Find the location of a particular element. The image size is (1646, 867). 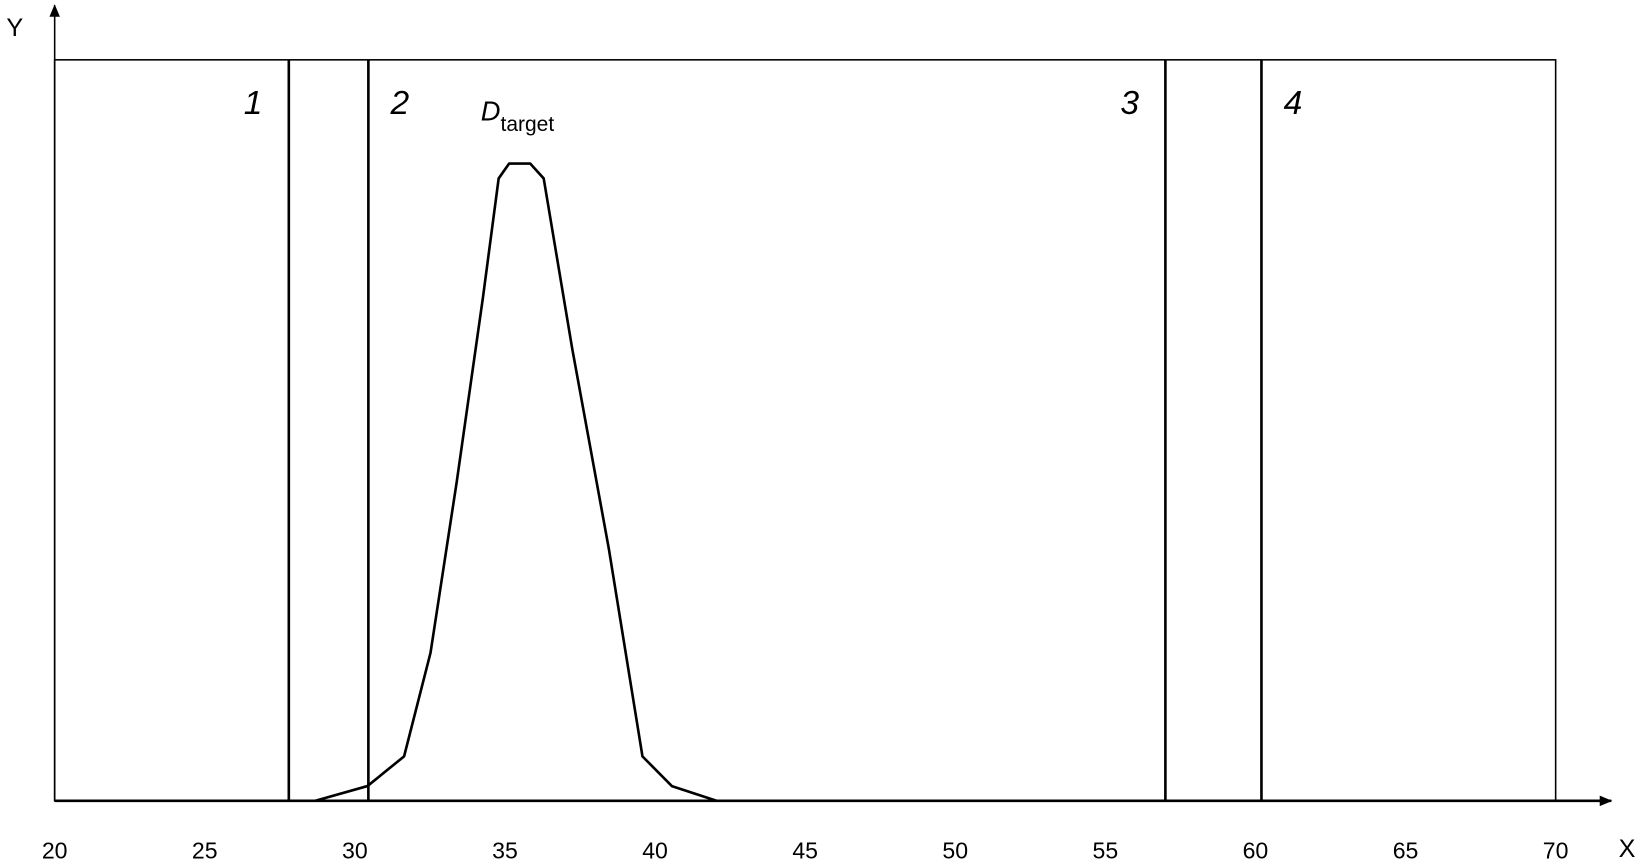

y-axis-label: Y is located at coordinates (14, 28).